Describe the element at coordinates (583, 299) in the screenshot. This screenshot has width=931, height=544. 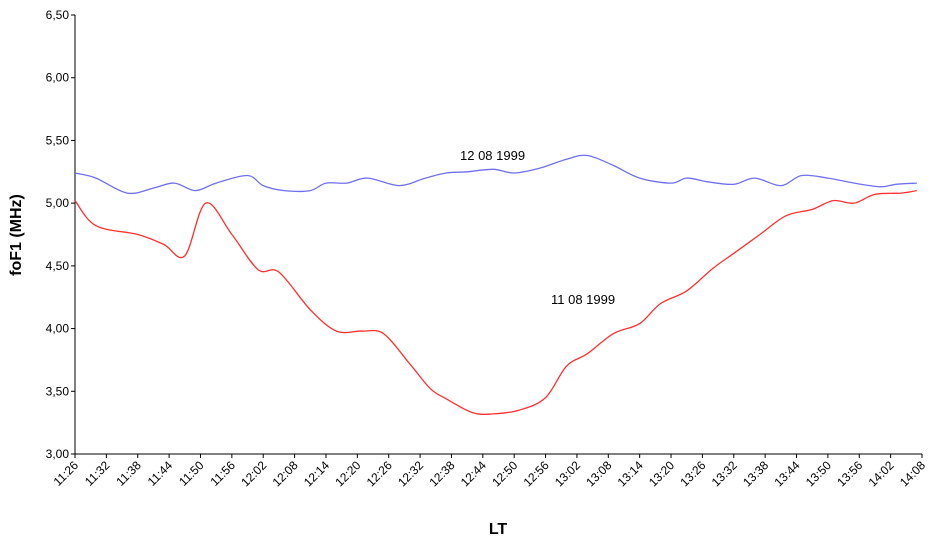
I see `series-label-11-08-1999: 11 08 1999` at that location.